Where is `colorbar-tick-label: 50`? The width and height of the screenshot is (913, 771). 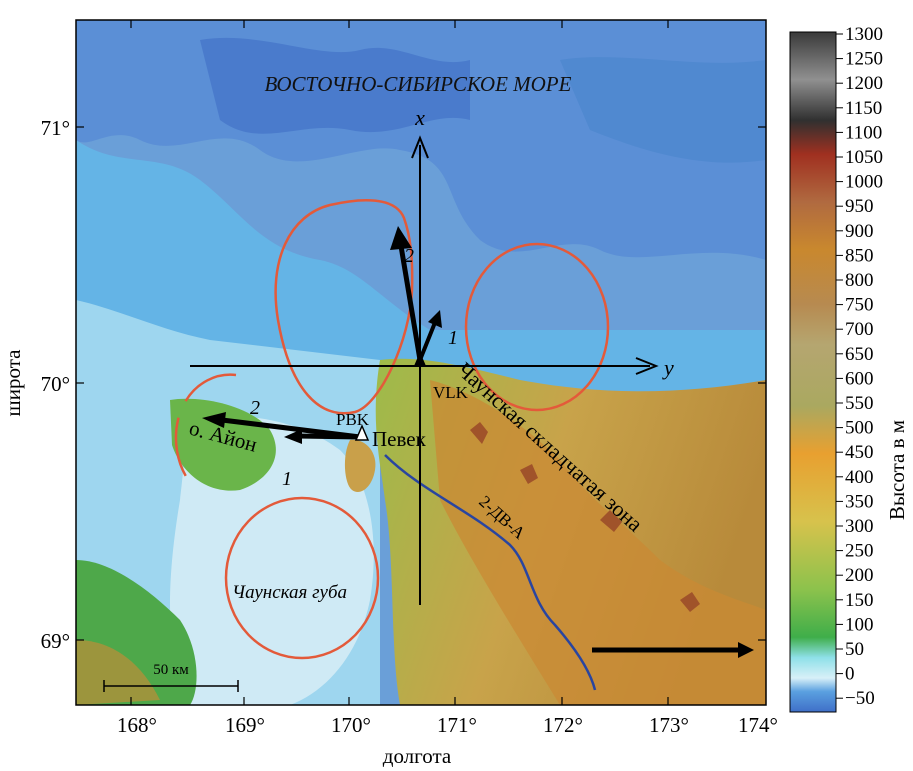
colorbar-tick-label: 50 is located at coordinates (854, 649).